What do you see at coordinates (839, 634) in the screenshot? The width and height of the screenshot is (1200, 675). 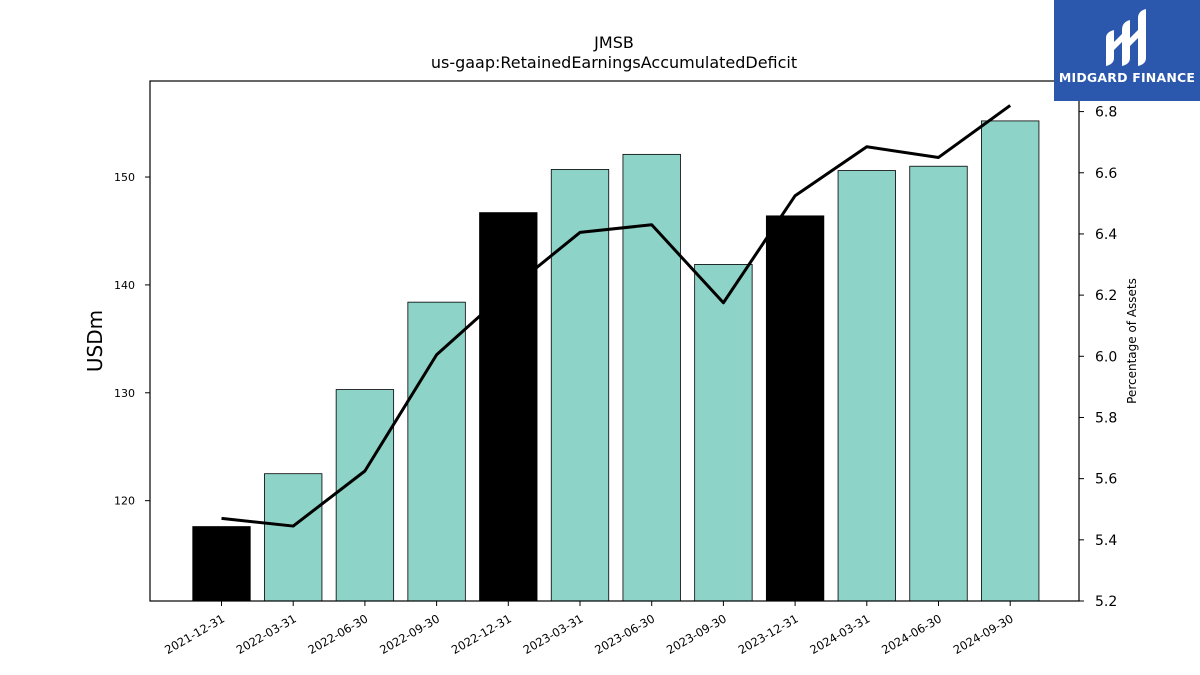 I see `x-tick-label: 2024-03-31` at bounding box center [839, 634].